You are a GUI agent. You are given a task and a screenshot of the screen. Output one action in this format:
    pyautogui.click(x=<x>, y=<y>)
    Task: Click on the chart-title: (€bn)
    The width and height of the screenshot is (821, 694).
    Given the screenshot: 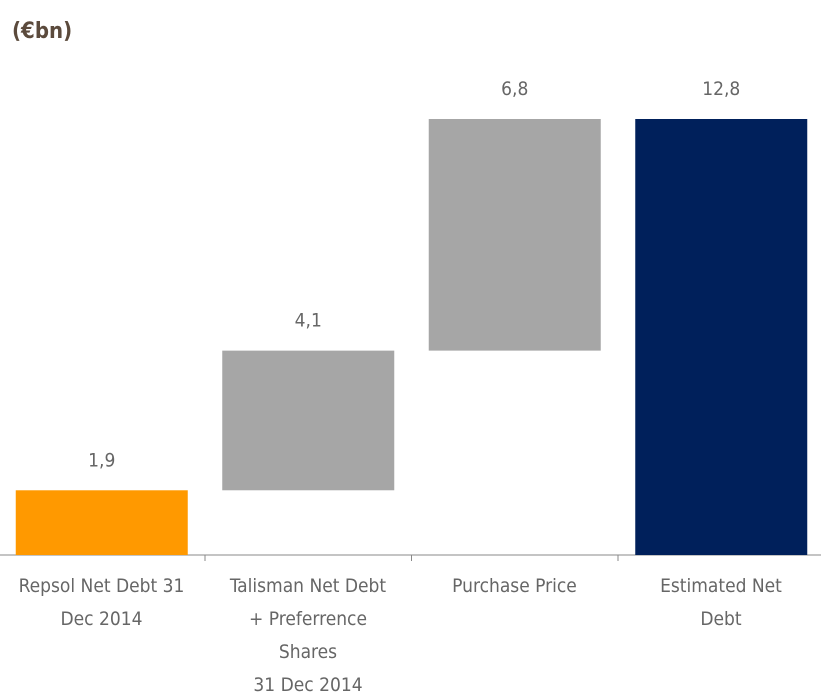 What is the action you would take?
    pyautogui.click(x=42, y=31)
    